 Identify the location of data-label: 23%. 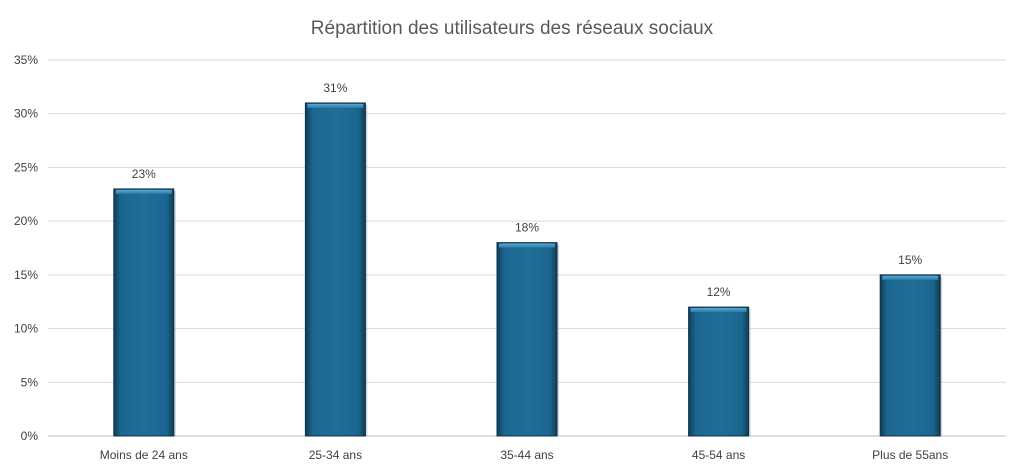
(144, 174).